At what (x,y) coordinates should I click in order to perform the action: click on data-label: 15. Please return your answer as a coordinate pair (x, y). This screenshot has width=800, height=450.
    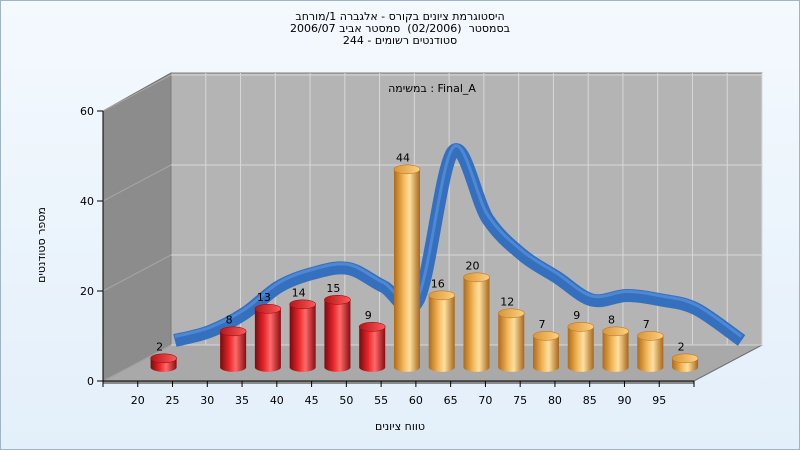
    Looking at the image, I should click on (333, 288).